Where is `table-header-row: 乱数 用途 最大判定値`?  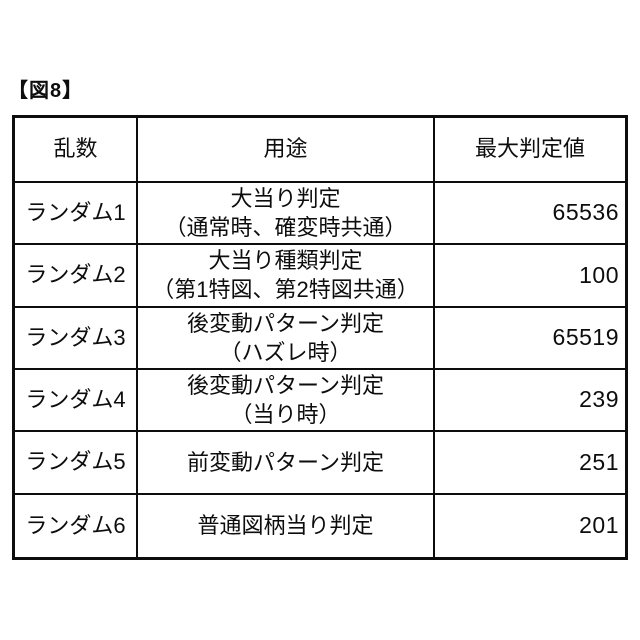
table-header-row: 乱数 用途 最大判定値 is located at coordinates (320, 150).